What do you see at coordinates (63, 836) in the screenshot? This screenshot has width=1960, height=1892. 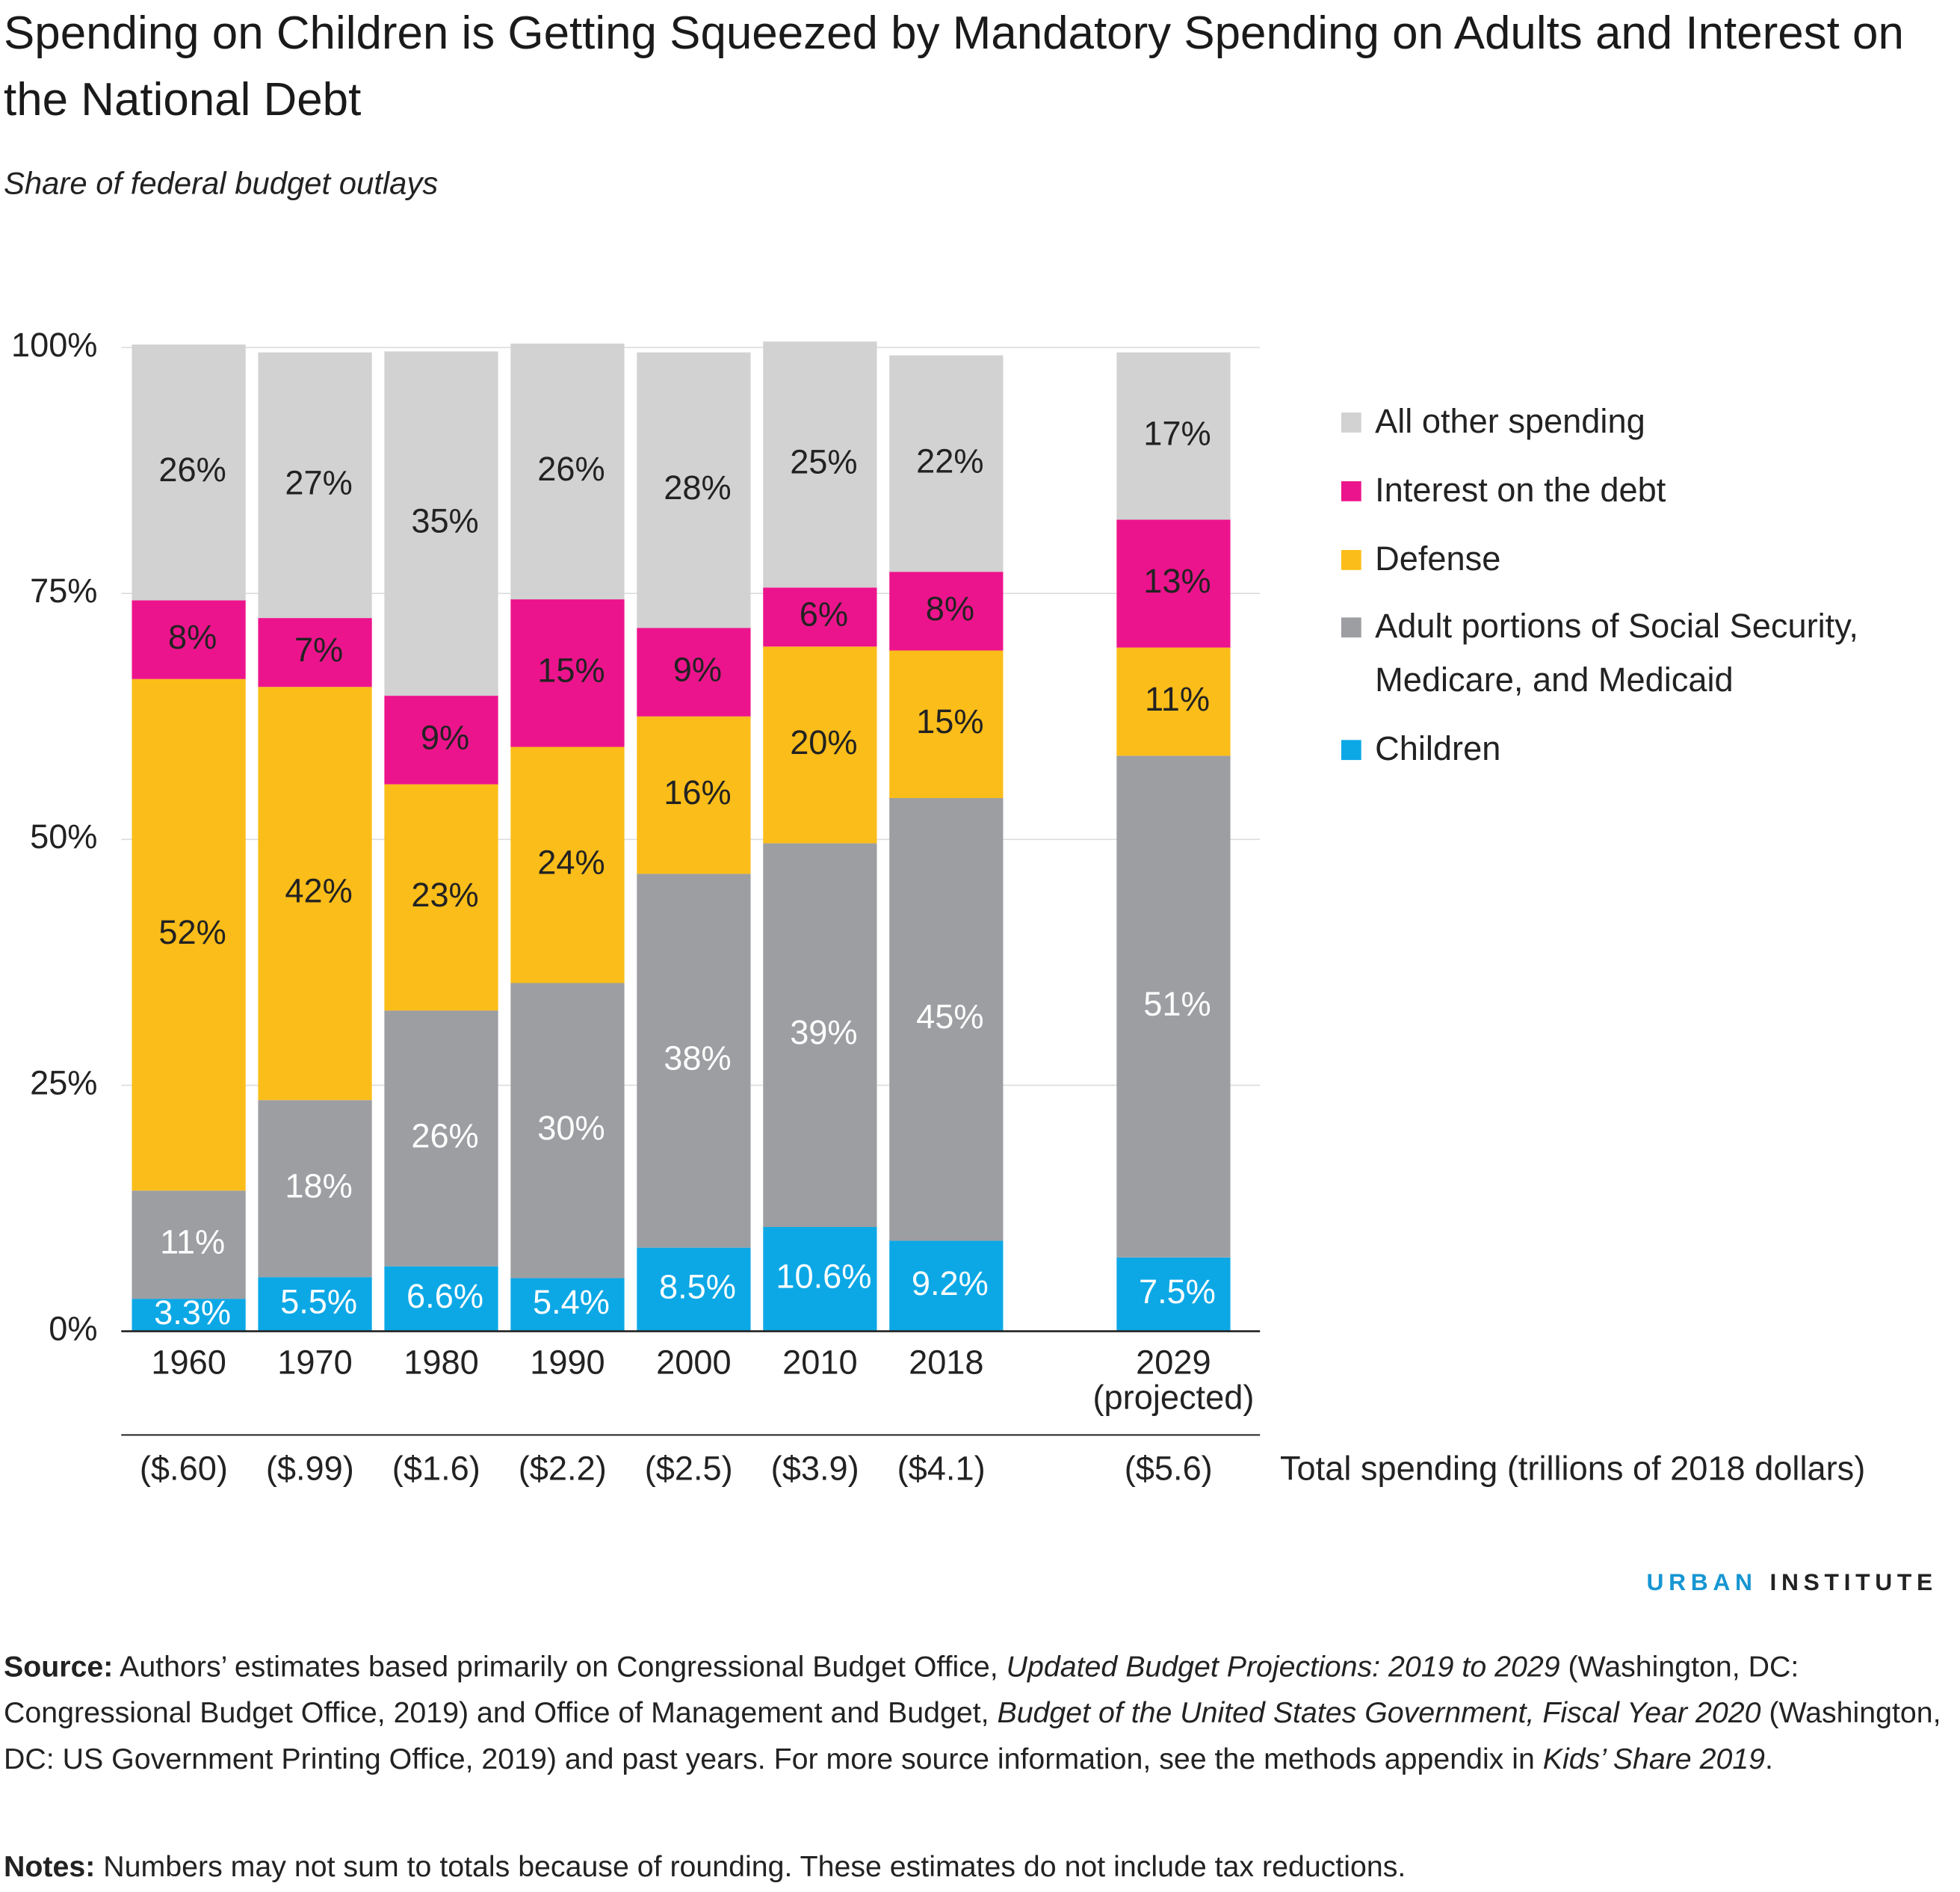 I see `y-tick-label: 50%` at bounding box center [63, 836].